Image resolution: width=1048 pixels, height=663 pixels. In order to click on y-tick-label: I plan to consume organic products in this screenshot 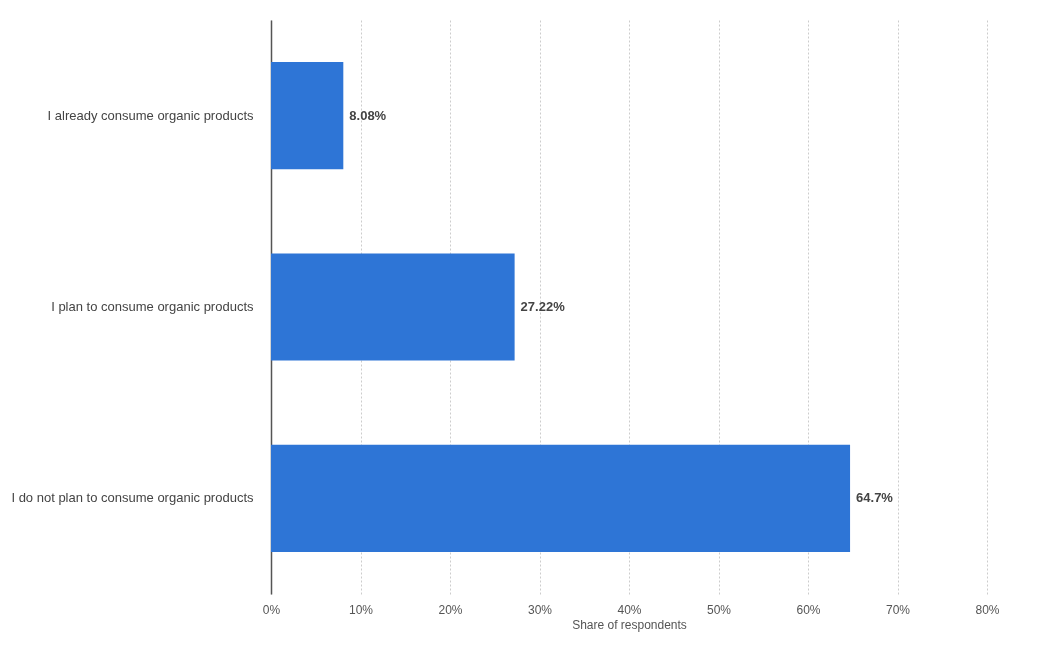, I will do `click(152, 306)`.